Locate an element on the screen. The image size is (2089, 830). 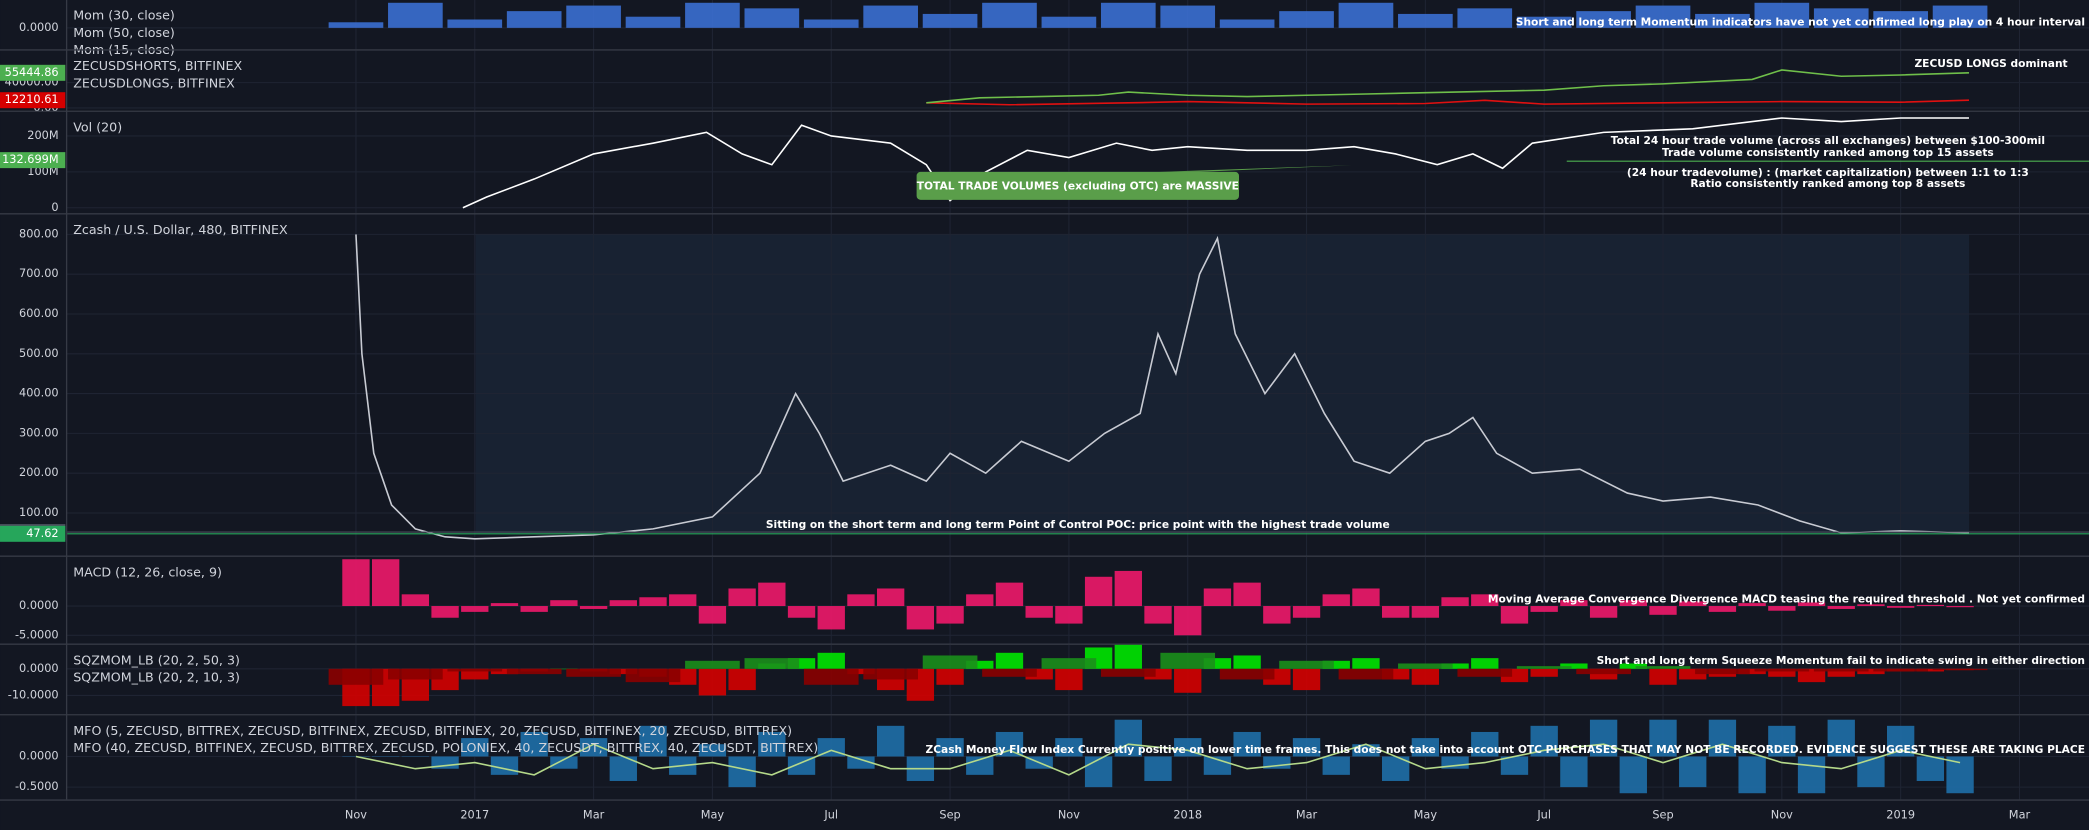
y-tick-label: 200M is located at coordinates (42, 135).